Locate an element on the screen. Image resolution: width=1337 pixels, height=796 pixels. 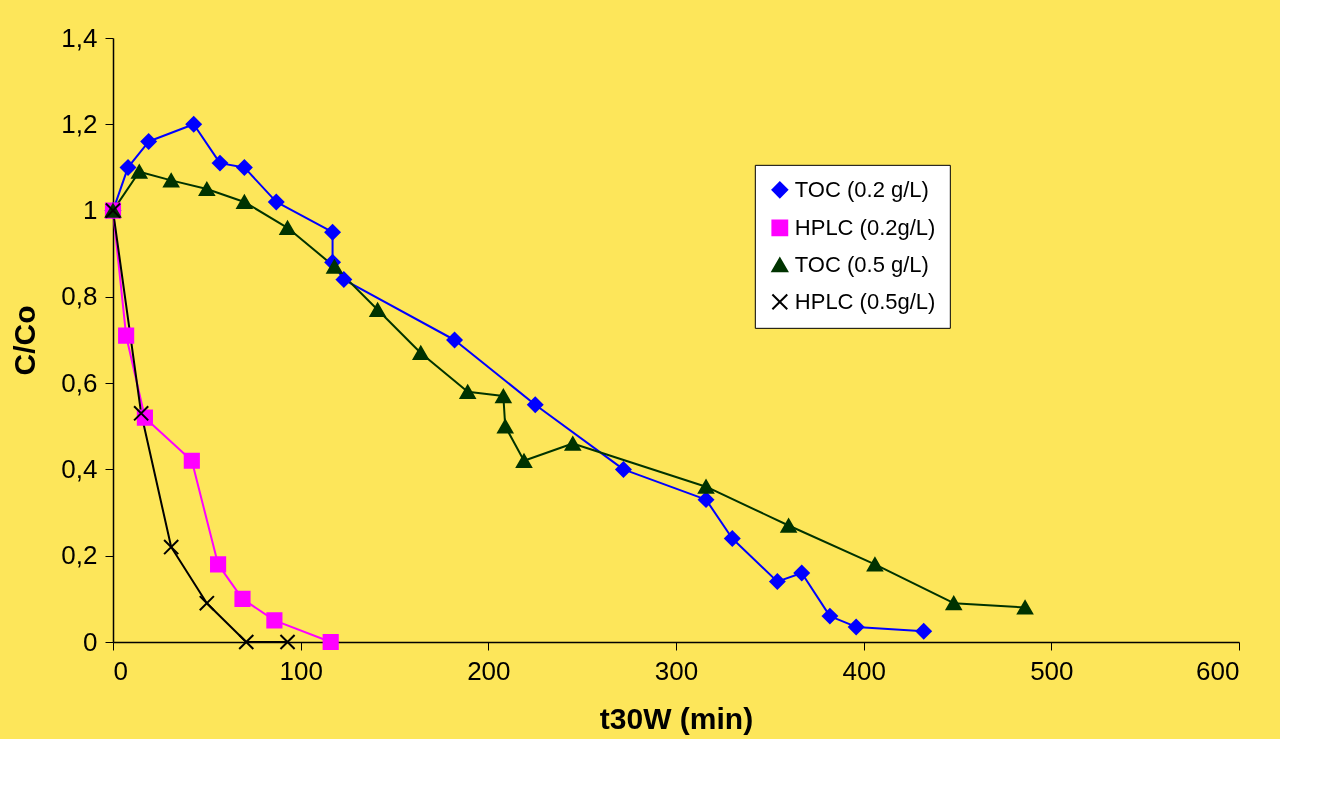
y-tick-label: 1,2 is located at coordinates (79, 123).